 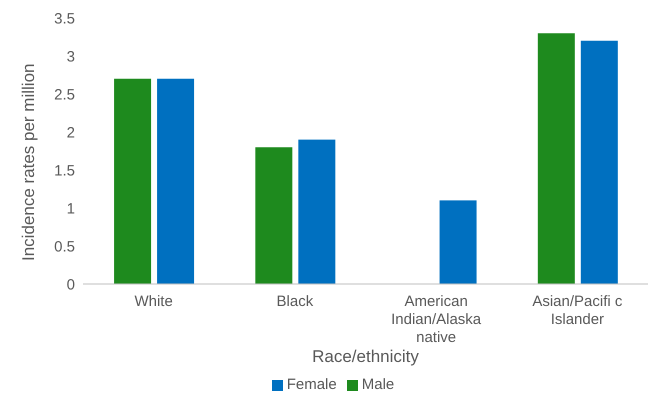 What do you see at coordinates (311, 384) in the screenshot?
I see `legend-label: Female` at bounding box center [311, 384].